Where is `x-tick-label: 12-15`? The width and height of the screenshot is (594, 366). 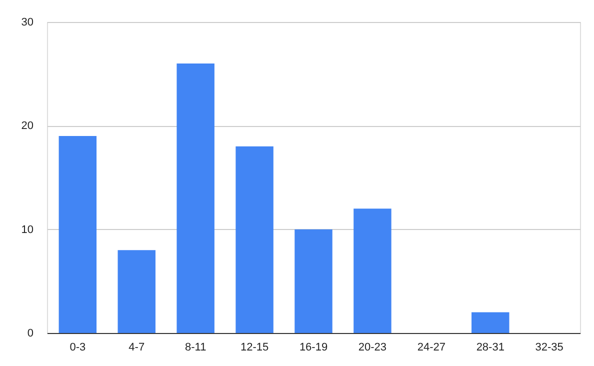
x-tick-label: 12-15 is located at coordinates (254, 348).